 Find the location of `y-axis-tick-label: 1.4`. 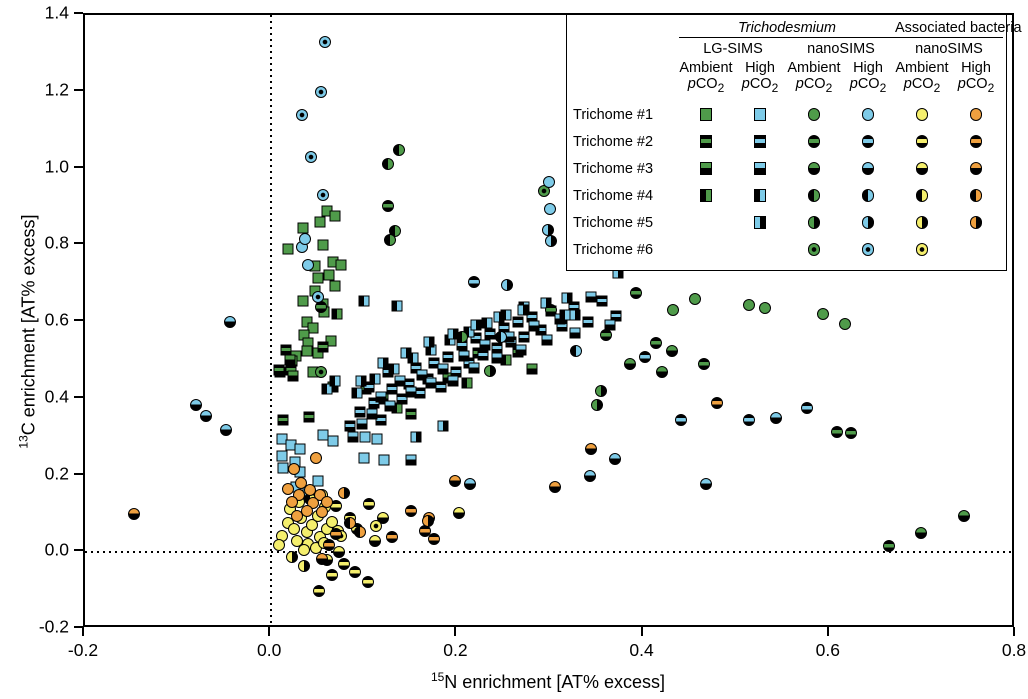

y-axis-tick-label: 1.4 is located at coordinates (56, 12).